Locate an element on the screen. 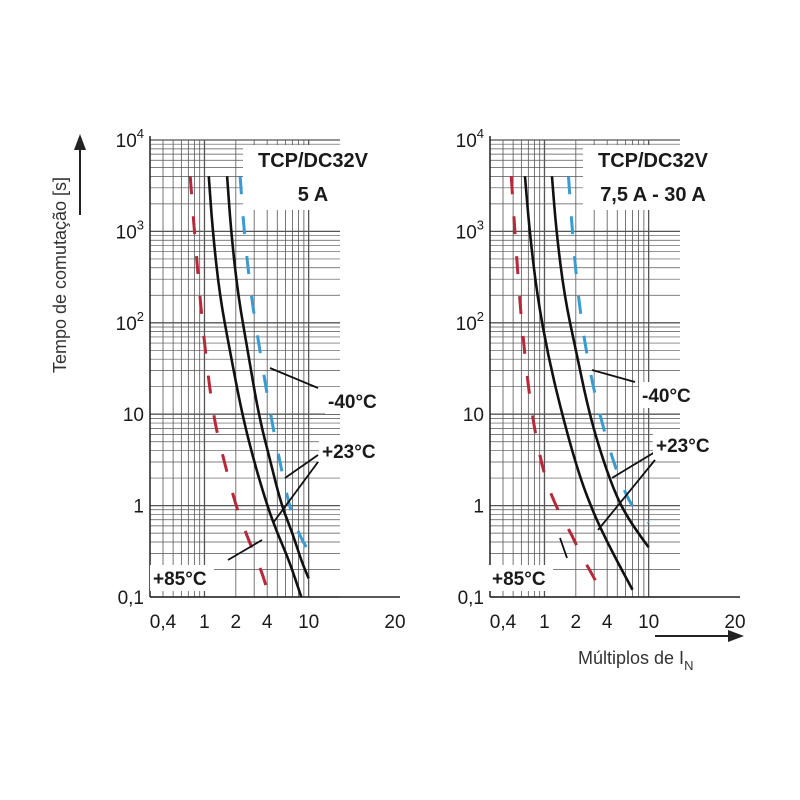 This screenshot has height=800, width=800. series-line-plus85 is located at coordinates (553, 379).